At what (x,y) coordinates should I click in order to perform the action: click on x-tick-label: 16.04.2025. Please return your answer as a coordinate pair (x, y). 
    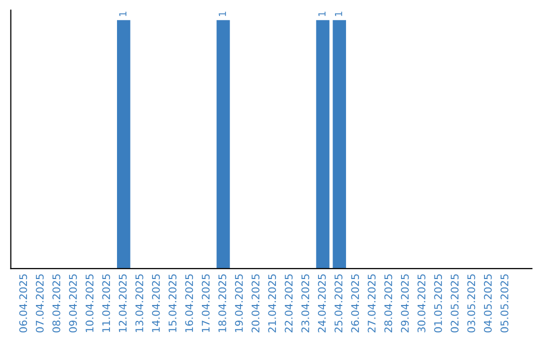
    Looking at the image, I should click on (189, 303).